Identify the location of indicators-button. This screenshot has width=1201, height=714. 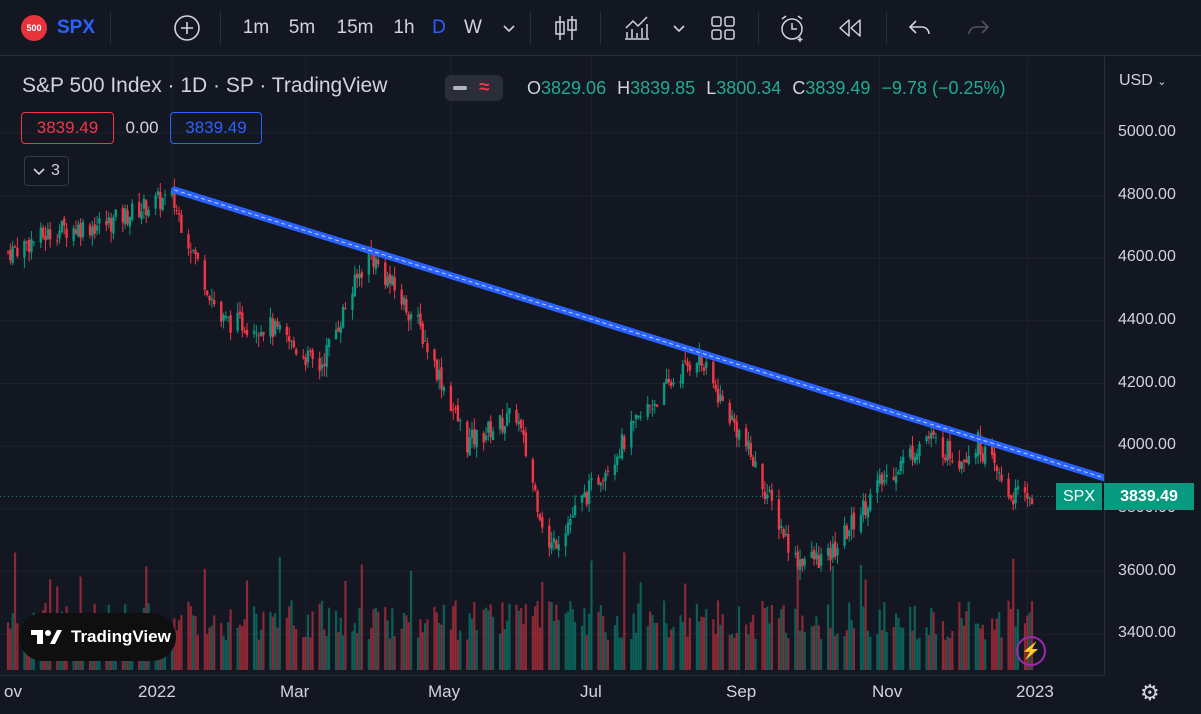
(637, 28).